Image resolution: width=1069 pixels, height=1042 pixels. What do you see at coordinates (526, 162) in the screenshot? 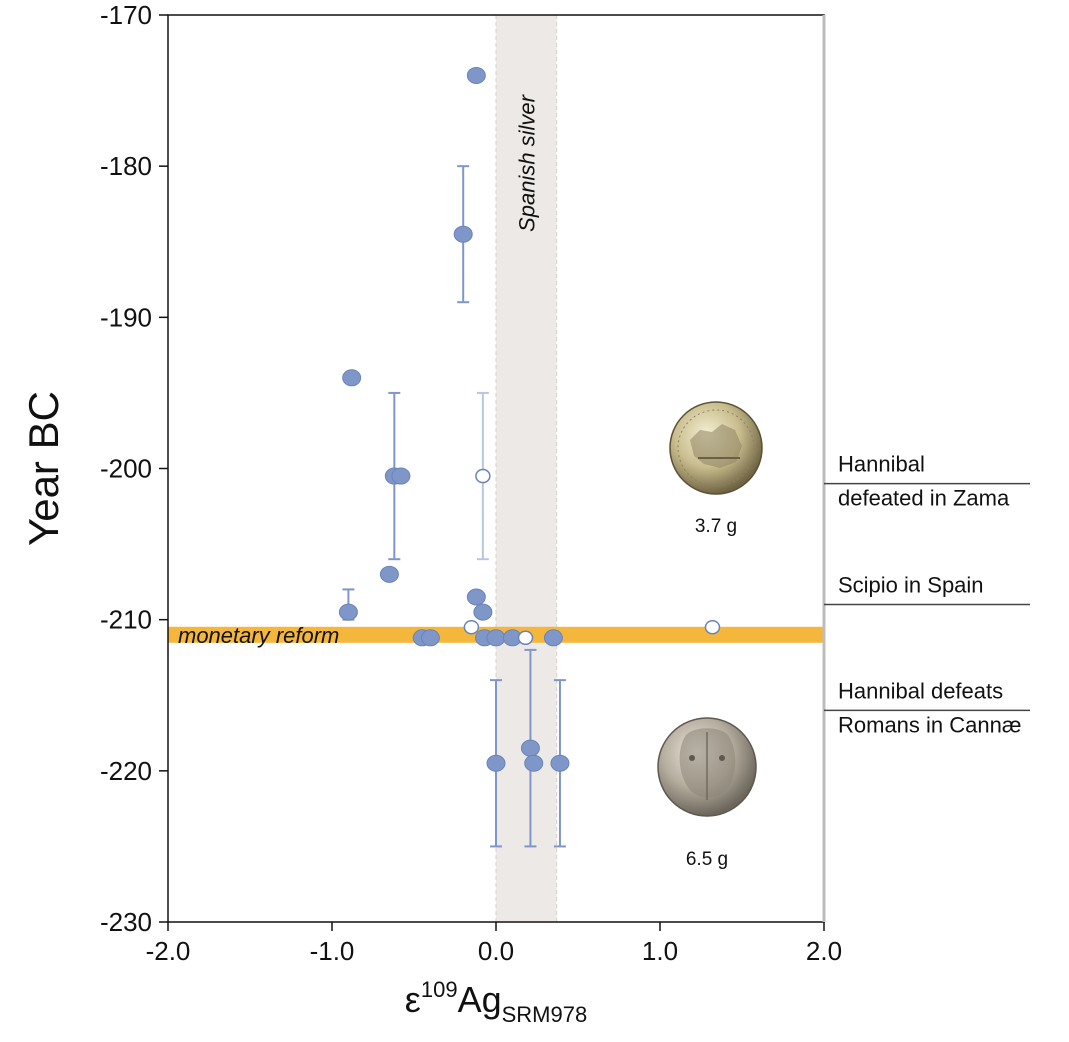
I see `spanish-silver-label: Spanish silver` at bounding box center [526, 162].